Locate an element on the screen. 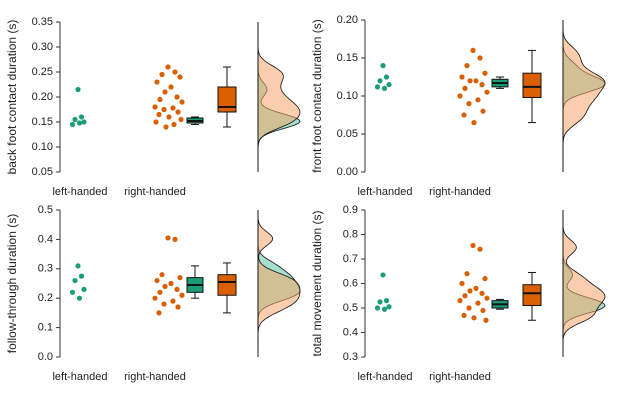 This screenshot has width=626, height=400. y-tick-label: 0.2 is located at coordinates (45, 298).